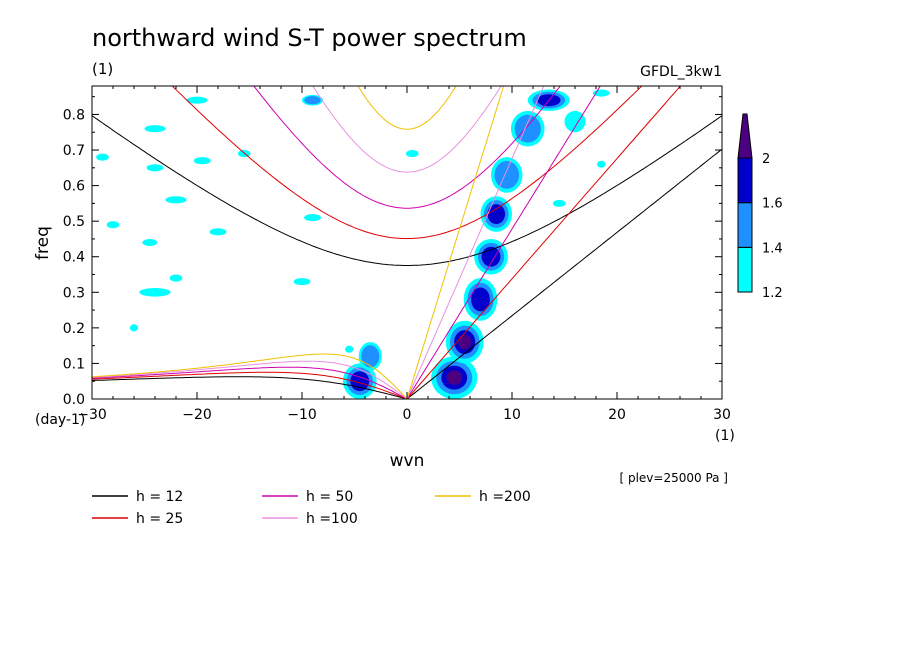 The width and height of the screenshot is (904, 654). What do you see at coordinates (197, 415) in the screenshot?
I see `x-tick-label: −20` at bounding box center [197, 415].